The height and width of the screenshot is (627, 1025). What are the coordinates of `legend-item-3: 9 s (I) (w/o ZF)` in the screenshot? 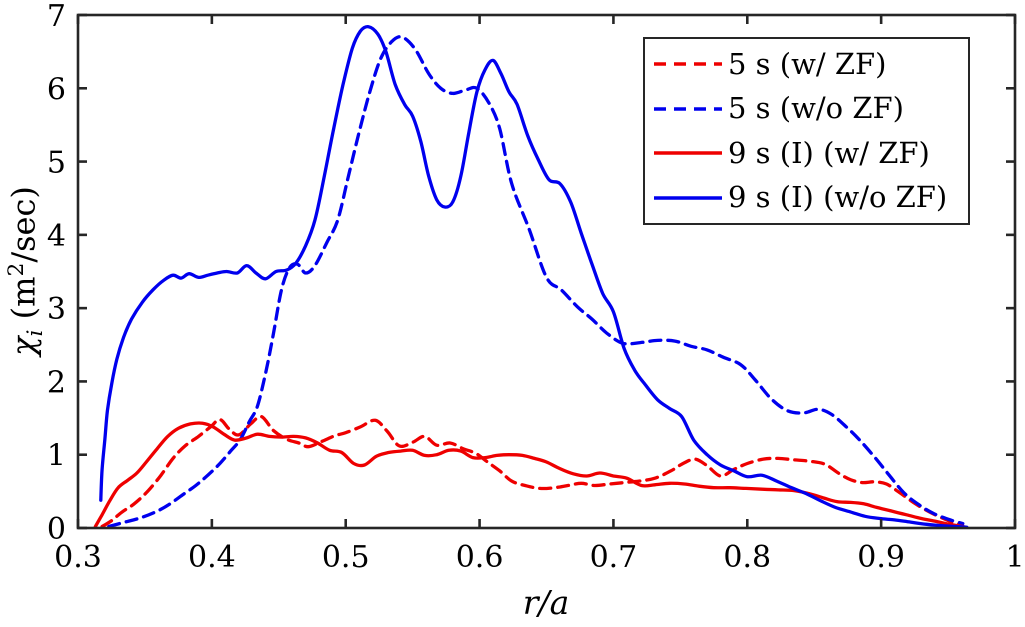 It's located at (806, 198).